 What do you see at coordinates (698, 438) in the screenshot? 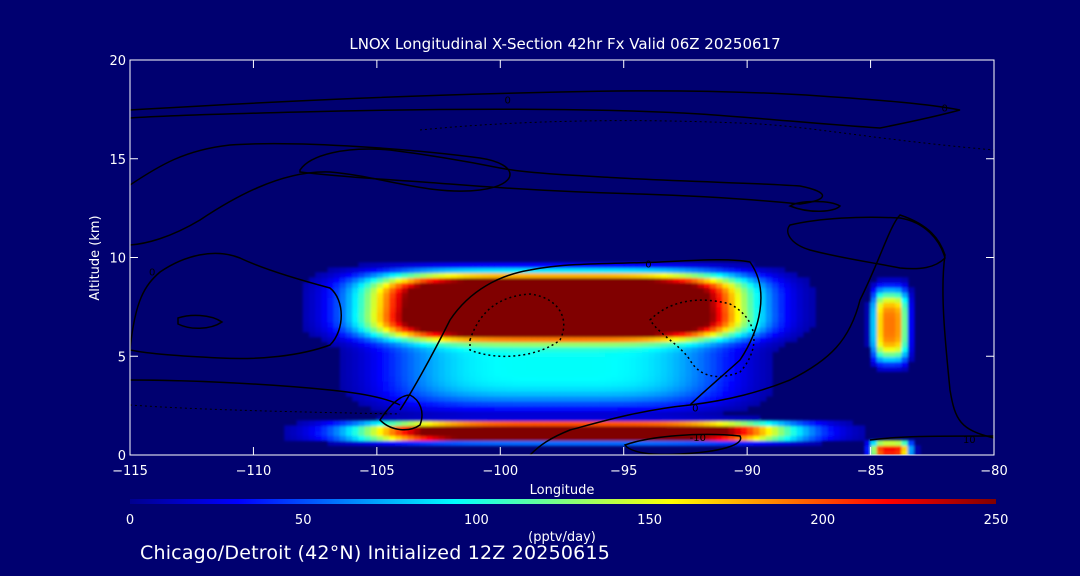
I see `contour-label: -10` at bounding box center [698, 438].